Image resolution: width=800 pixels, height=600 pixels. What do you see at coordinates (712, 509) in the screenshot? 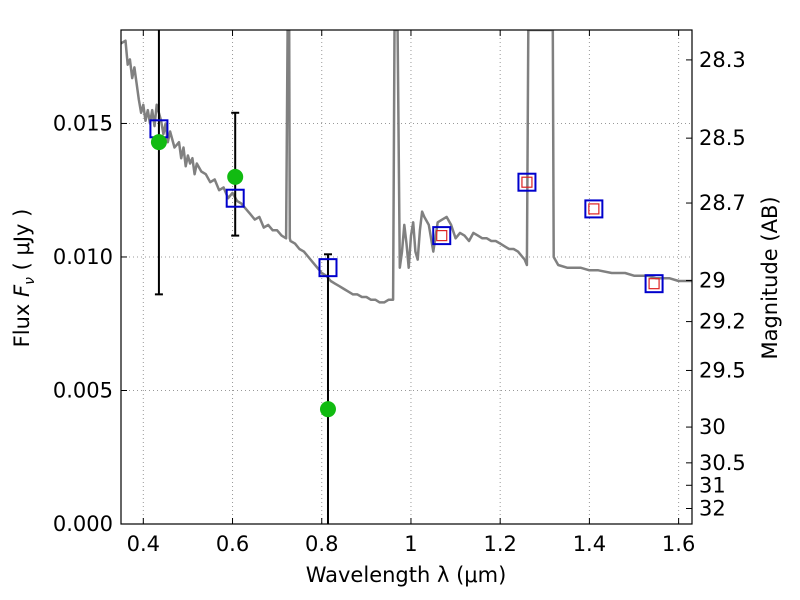
I see `y2-tick-label: 32` at bounding box center [712, 509].